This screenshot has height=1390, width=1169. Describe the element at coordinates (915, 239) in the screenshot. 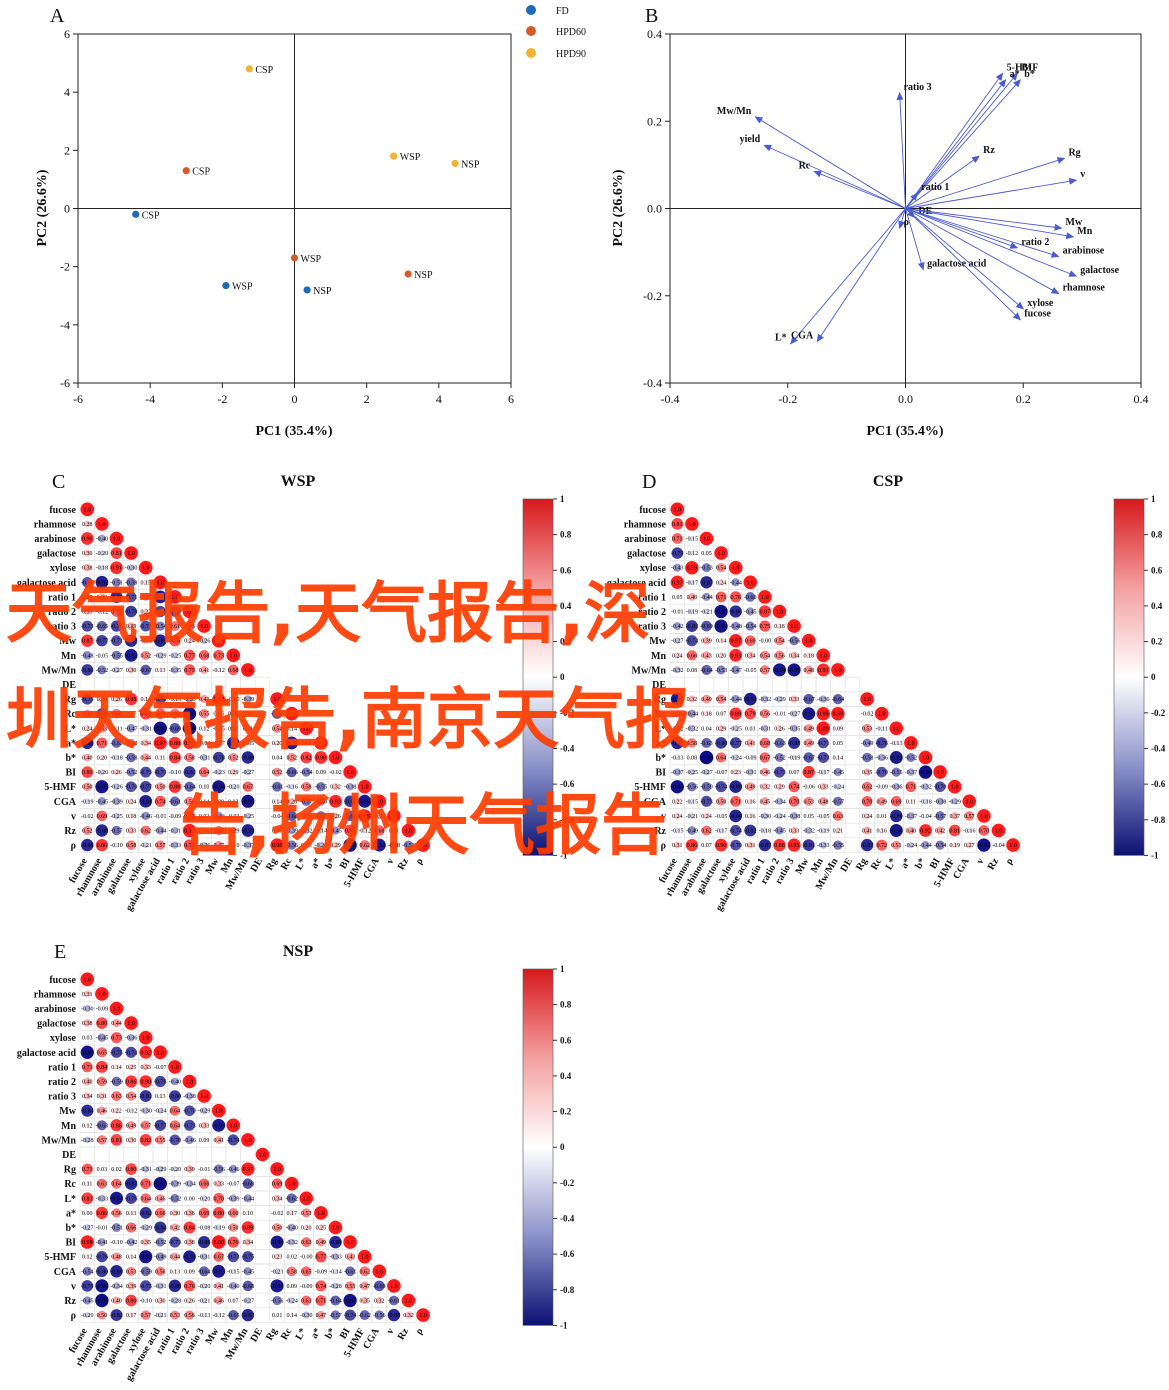

I see `loading-arrow-galactose-acid` at that location.